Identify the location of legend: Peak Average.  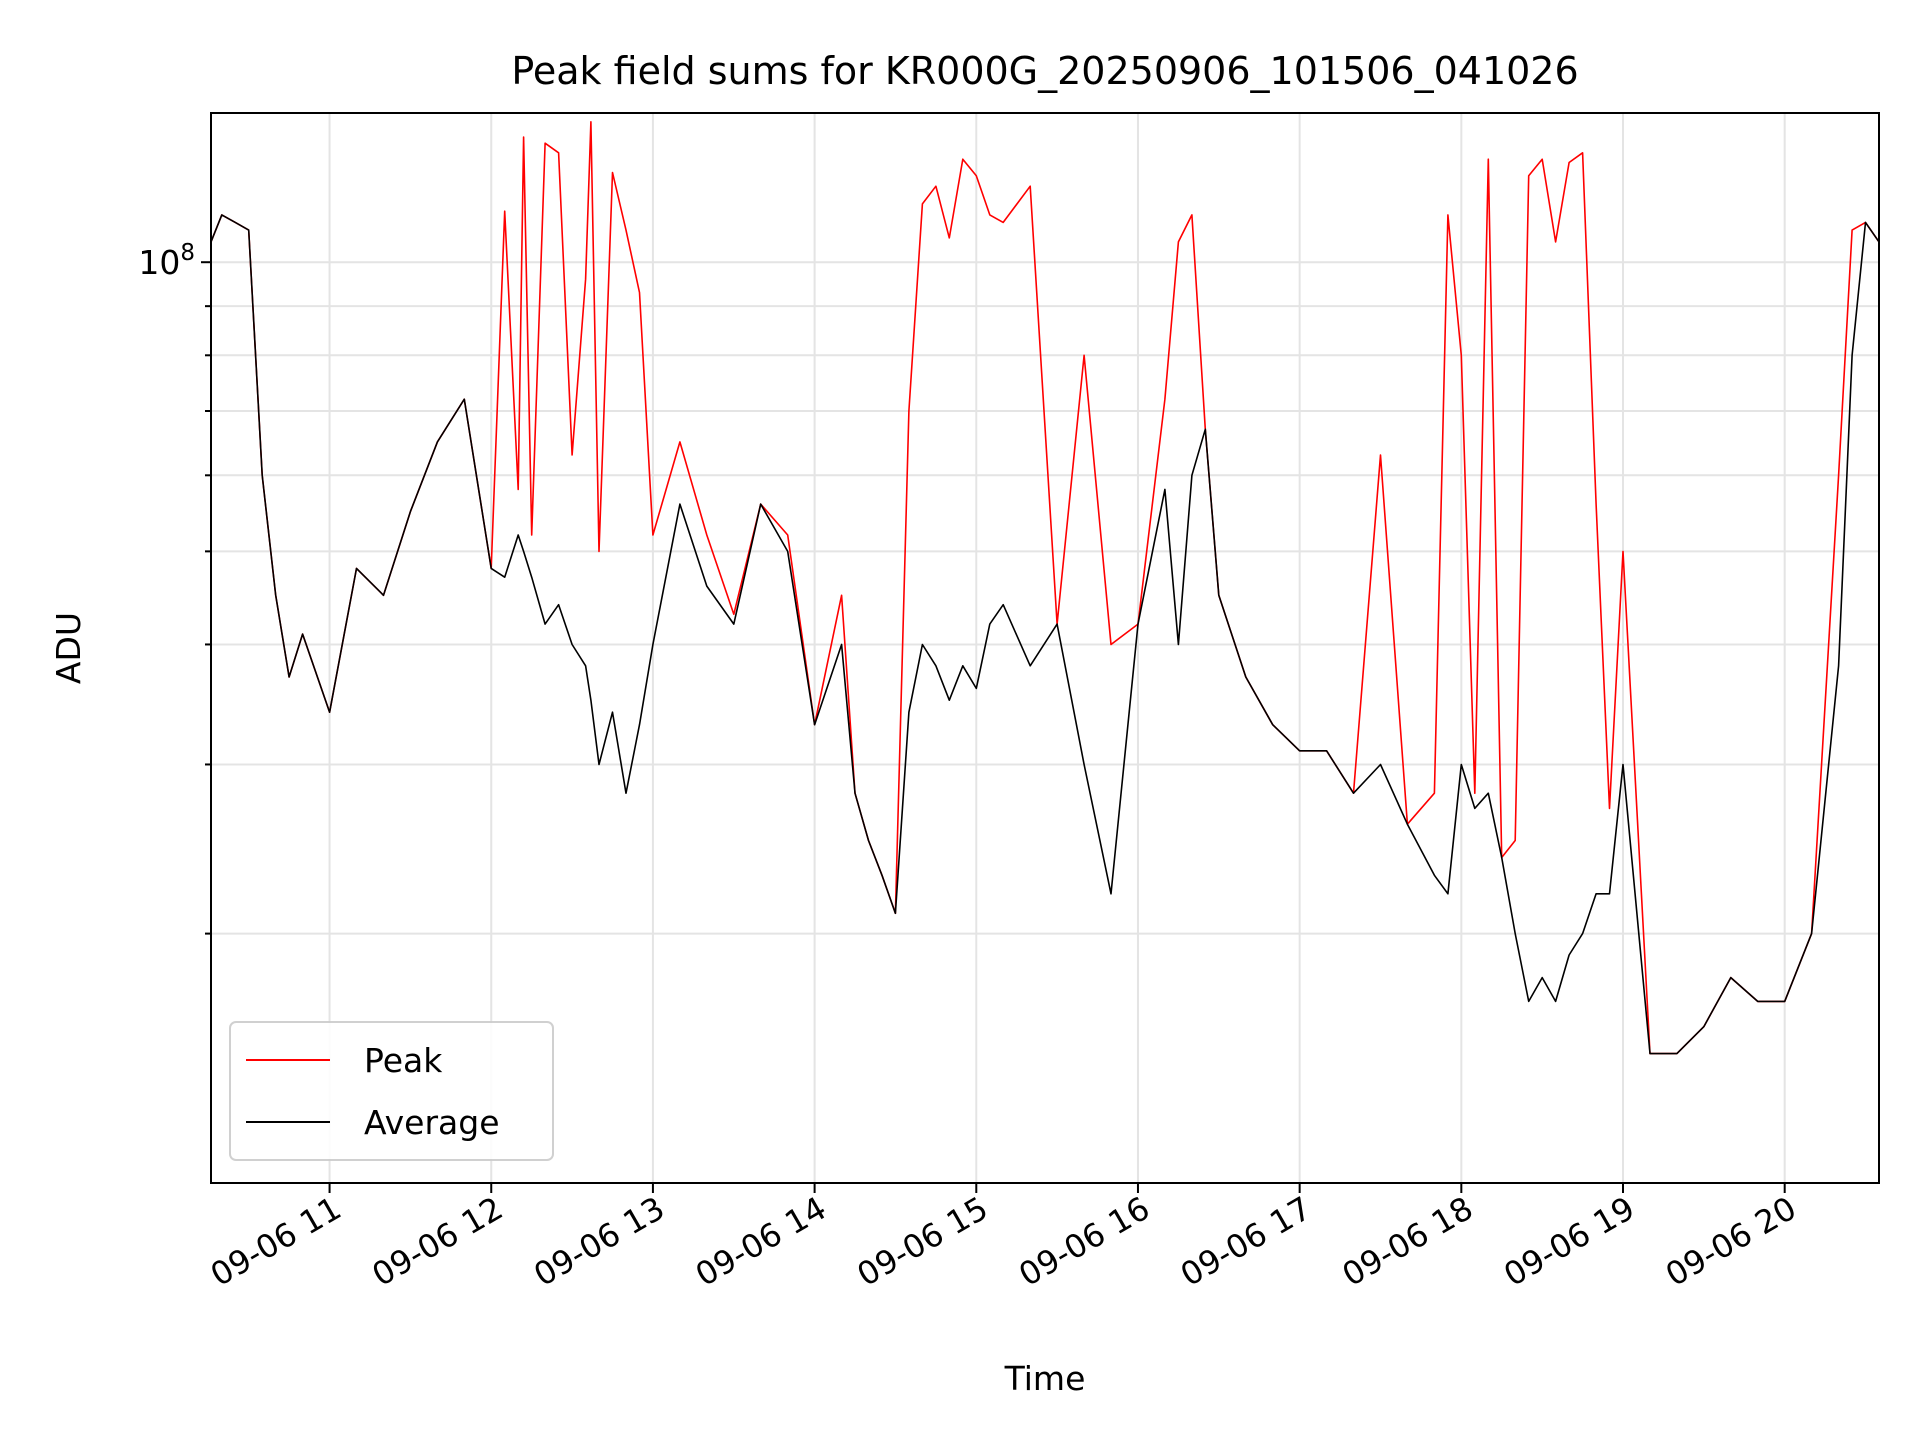
(391, 1091).